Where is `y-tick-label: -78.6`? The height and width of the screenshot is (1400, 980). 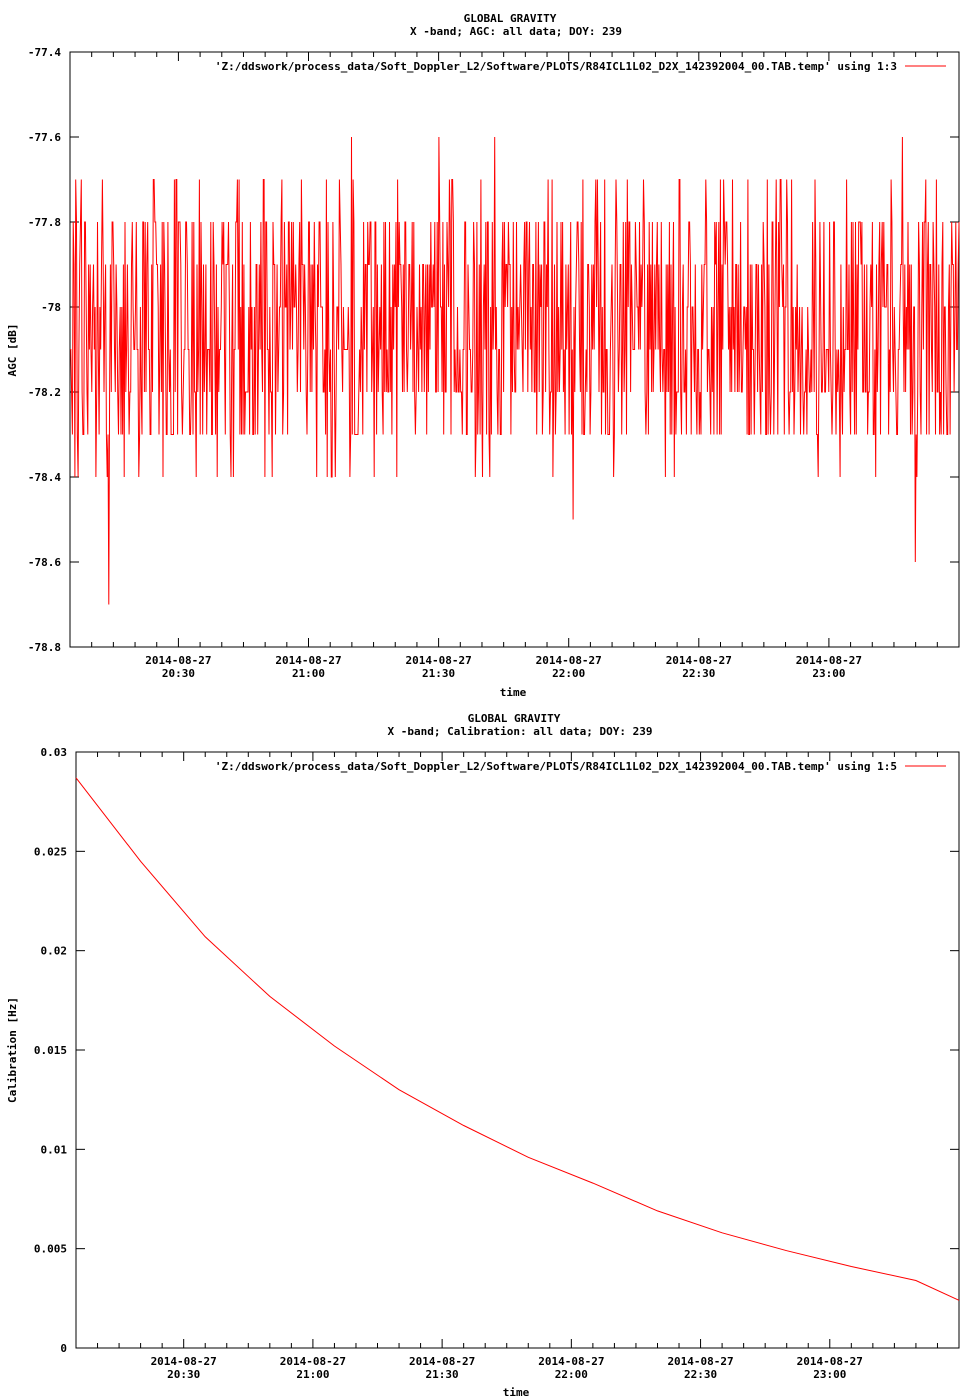
y-tick-label: -78.6 is located at coordinates (44, 562).